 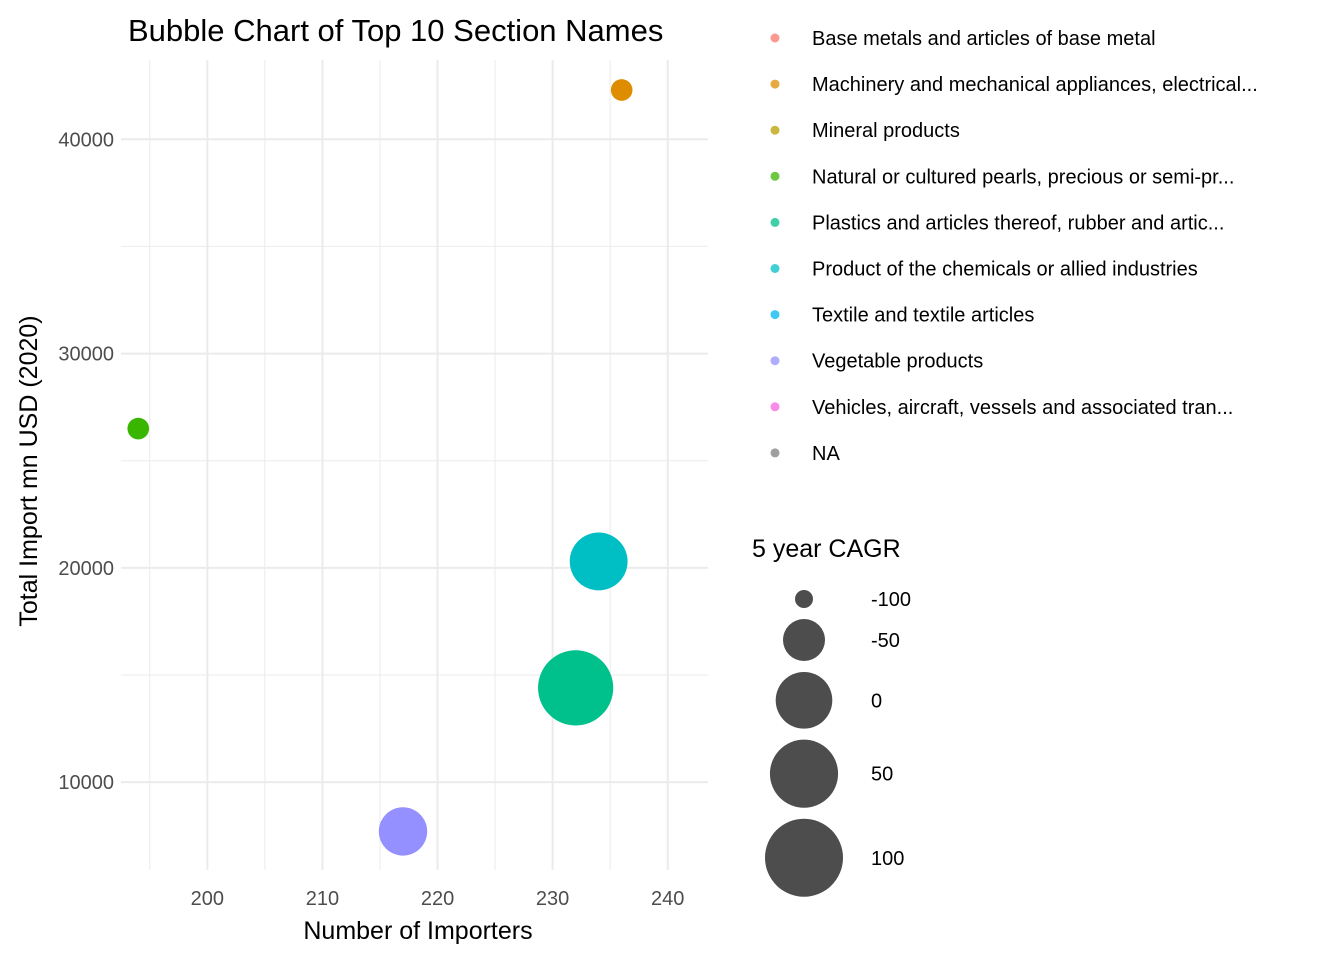 What do you see at coordinates (86, 355) in the screenshot?
I see `y-tick-label: 30000` at bounding box center [86, 355].